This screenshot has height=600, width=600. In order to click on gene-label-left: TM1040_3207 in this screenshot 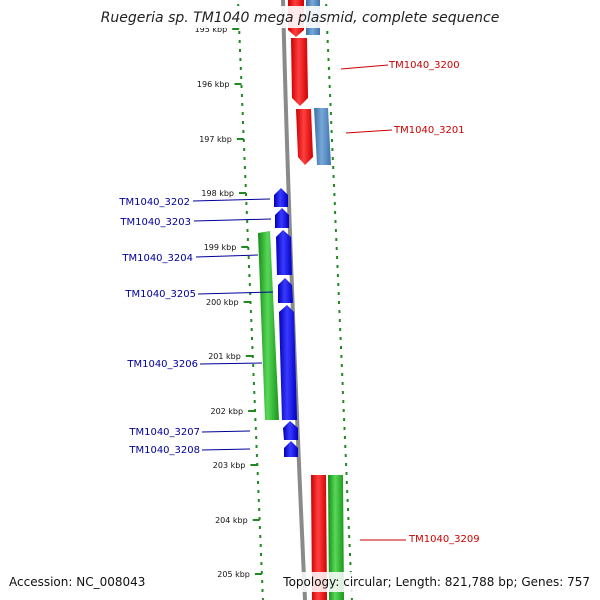, I will do `click(164, 432)`.